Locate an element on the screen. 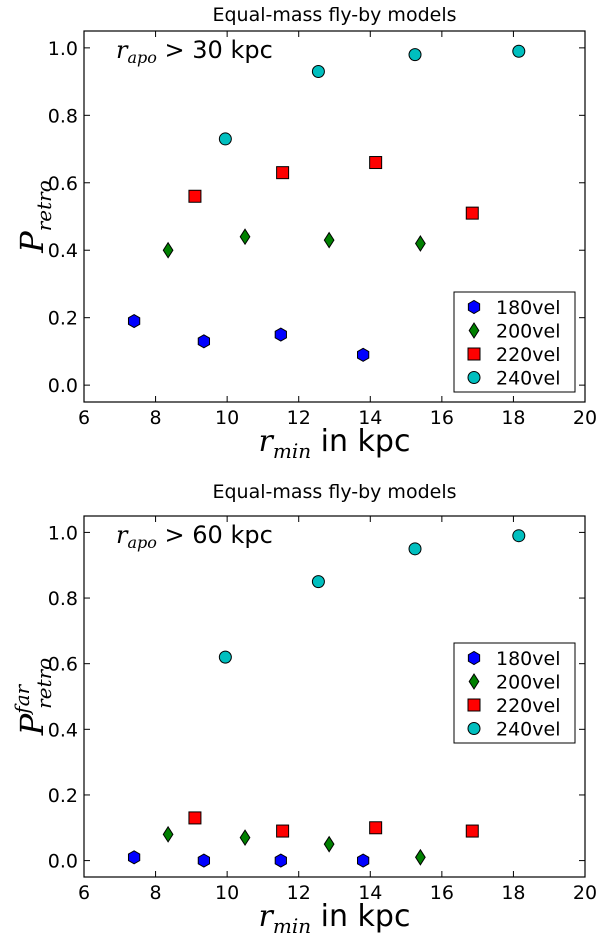 Image resolution: width=600 pixels, height=938 pixels. annotation-rapo-rest: > 60 kpc is located at coordinates (215, 535).